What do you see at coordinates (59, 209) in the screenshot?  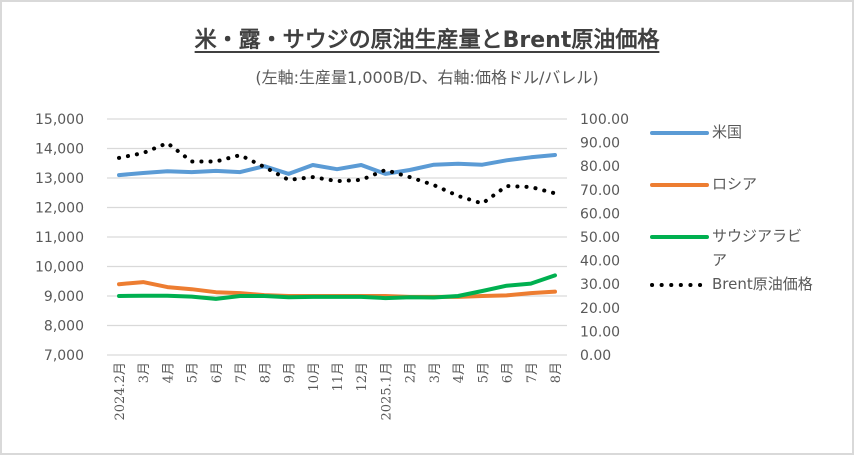 I see `left-tick-label: 12,000` at bounding box center [59, 209].